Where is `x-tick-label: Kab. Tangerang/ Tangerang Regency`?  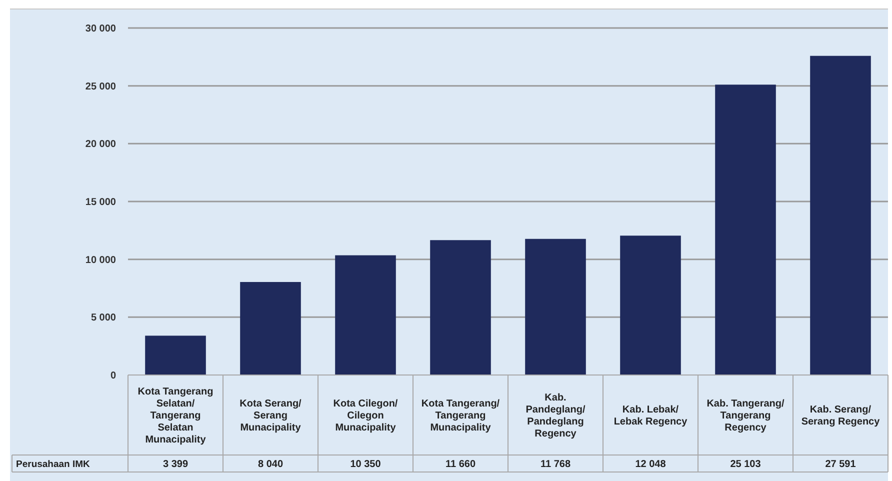 x-tick-label: Kab. Tangerang/ Tangerang Regency is located at coordinates (745, 416).